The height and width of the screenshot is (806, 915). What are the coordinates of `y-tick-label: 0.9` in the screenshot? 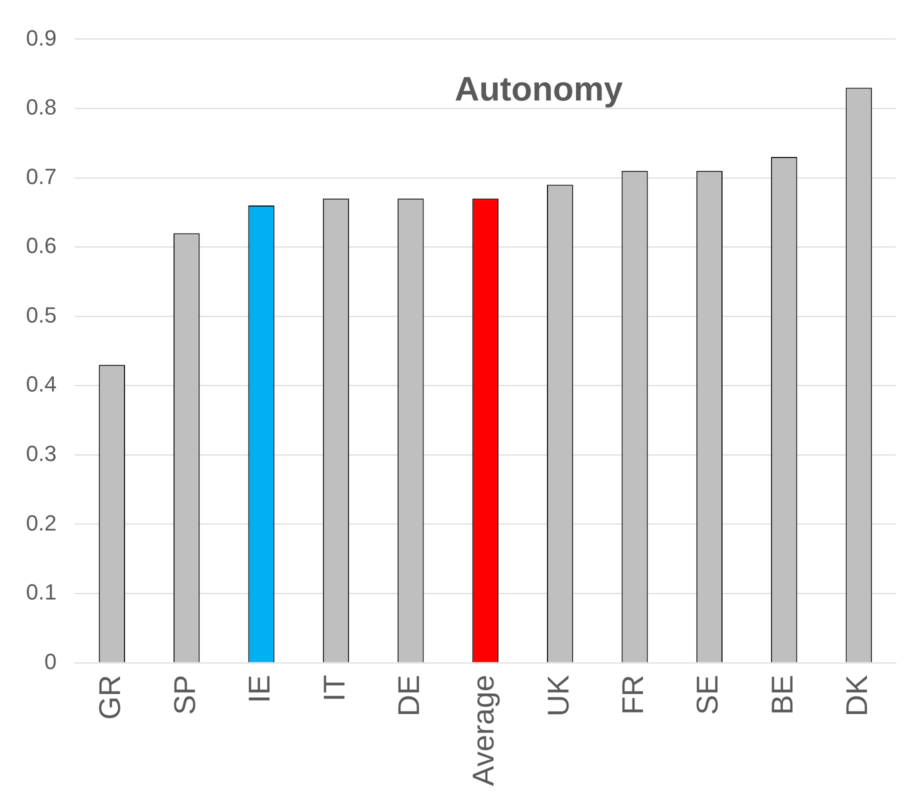 It's located at (41, 37).